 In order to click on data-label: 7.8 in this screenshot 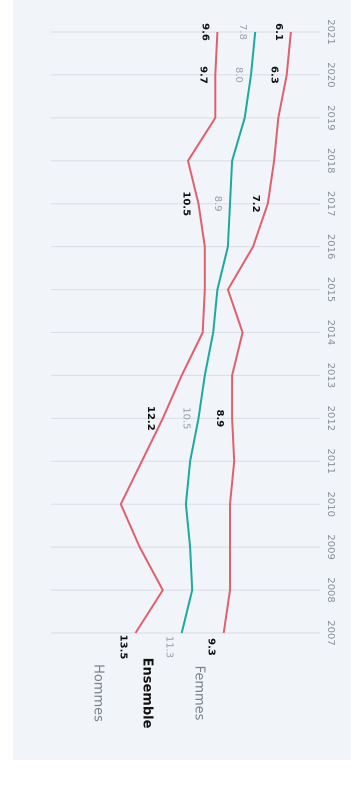, I will do `click(242, 32)`.